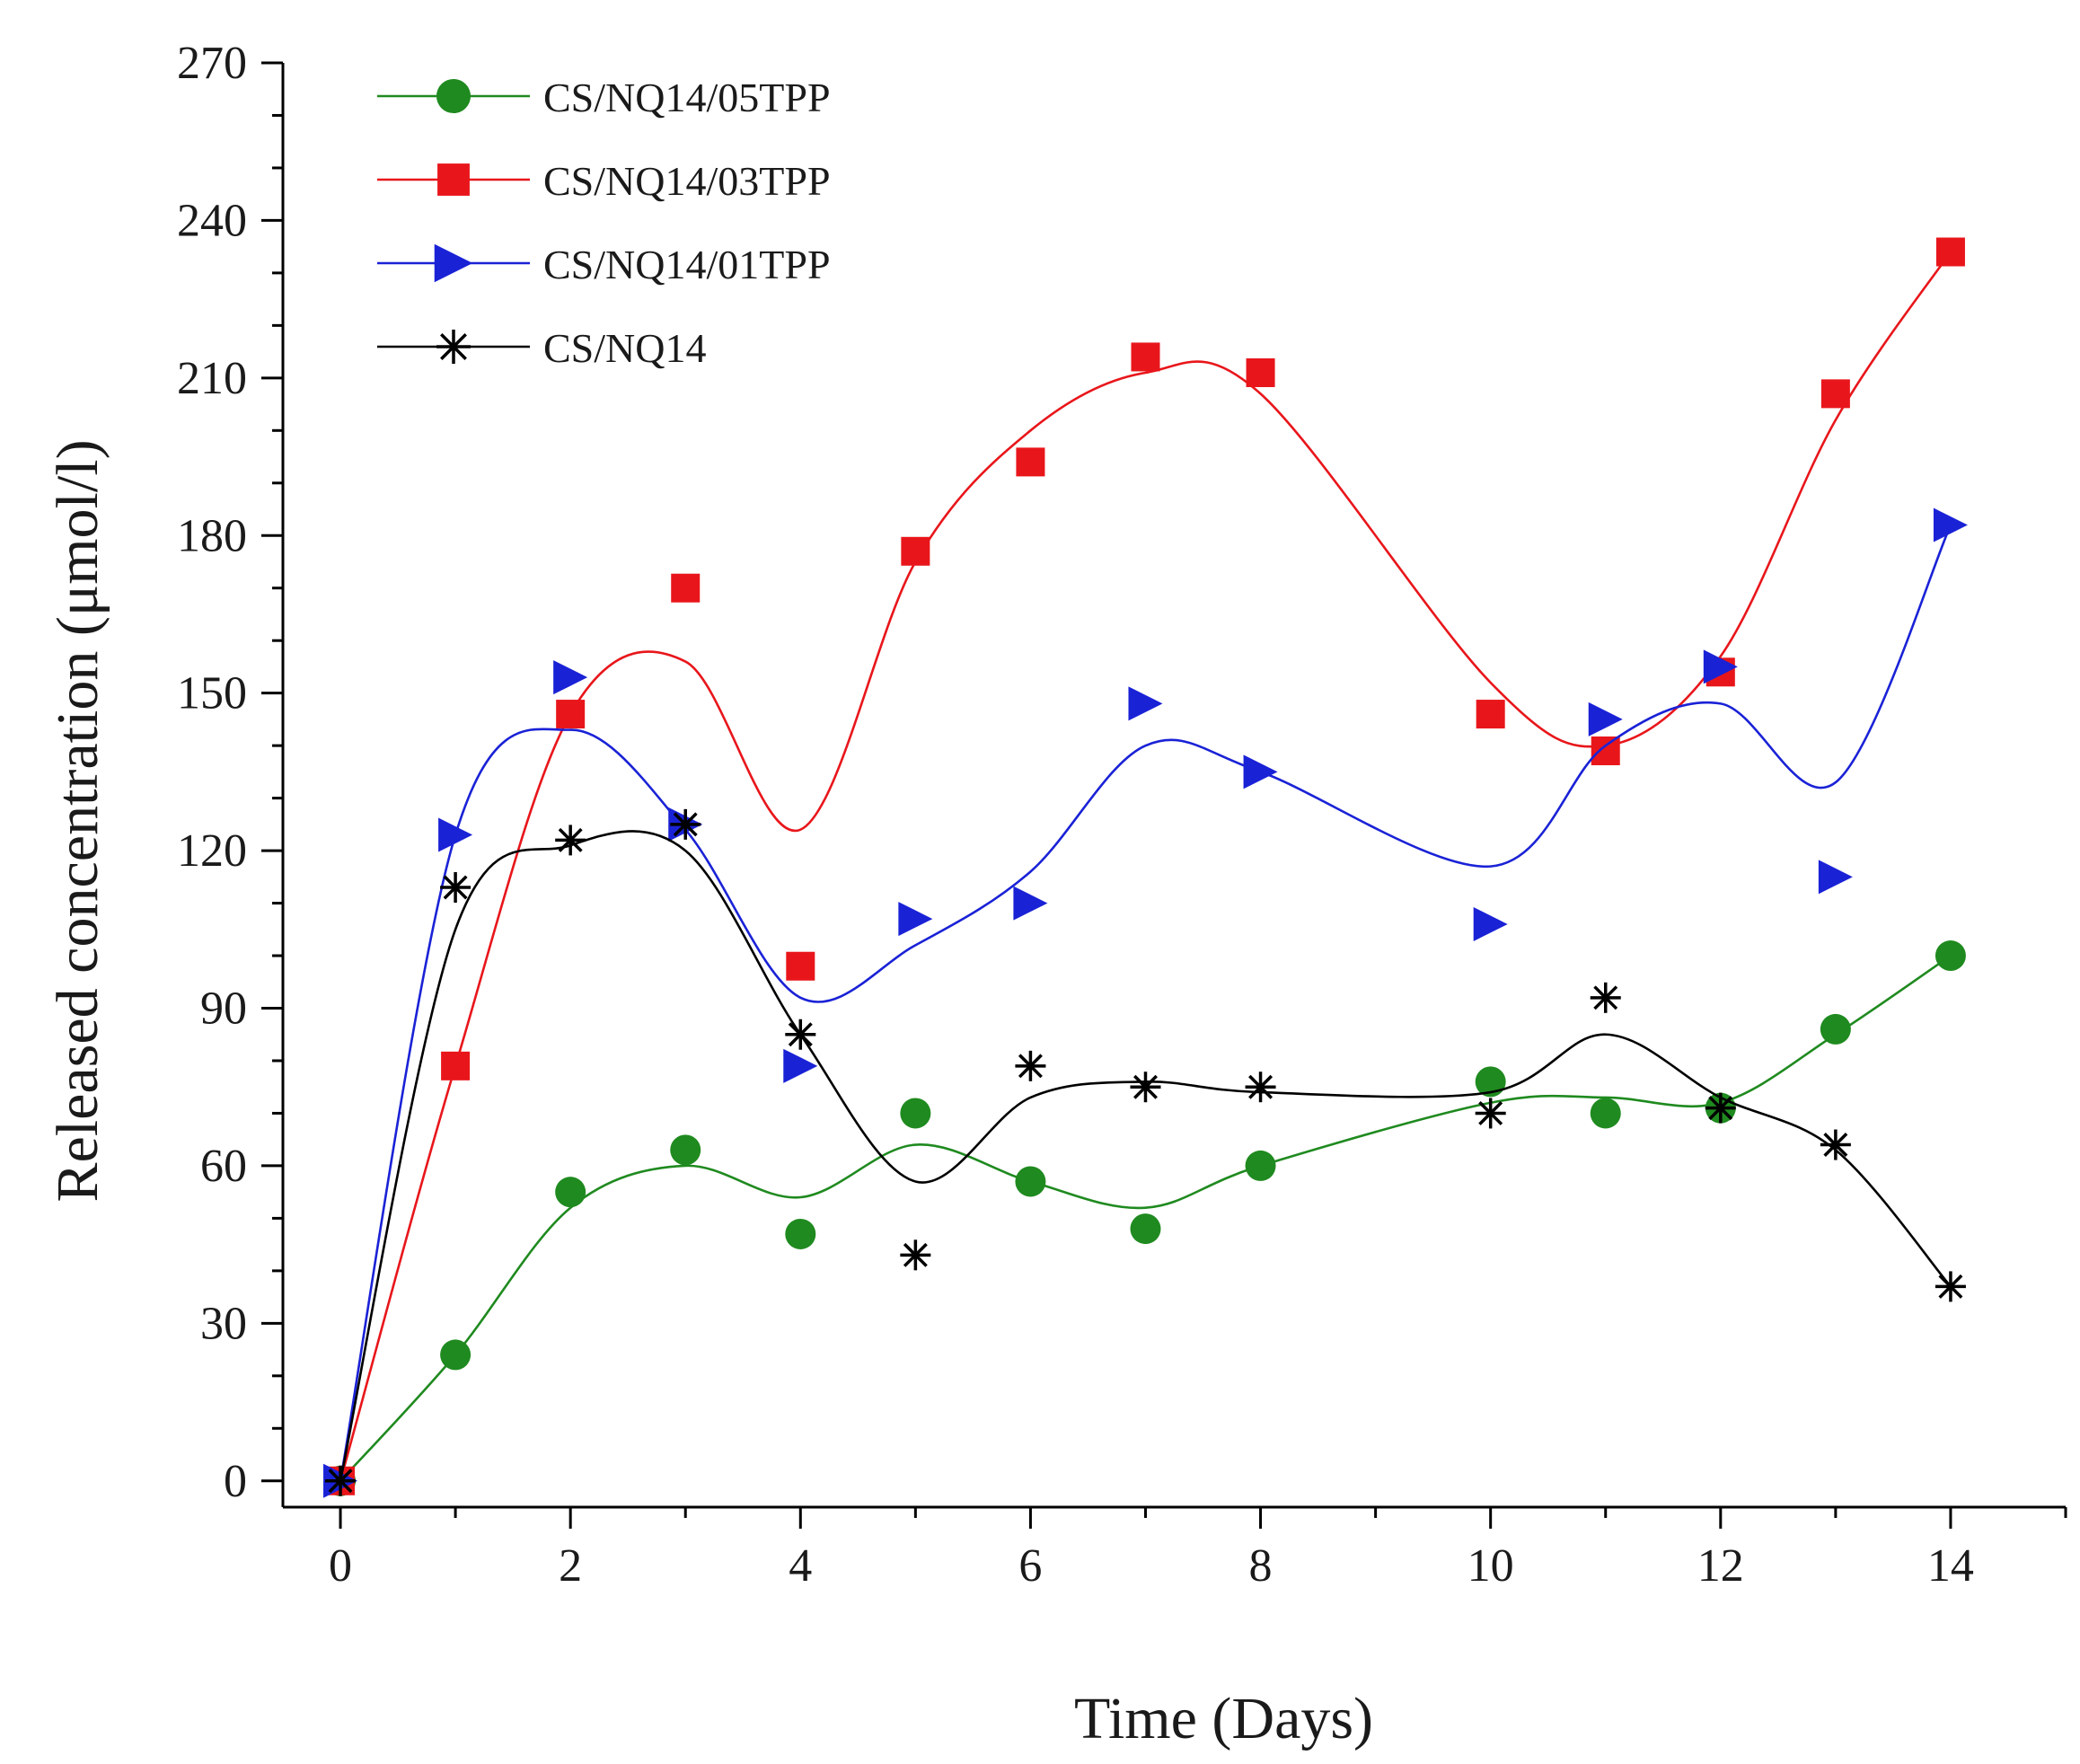 Image resolution: width=2080 pixels, height=1764 pixels. I want to click on y-tick-label: 210, so click(212, 379).